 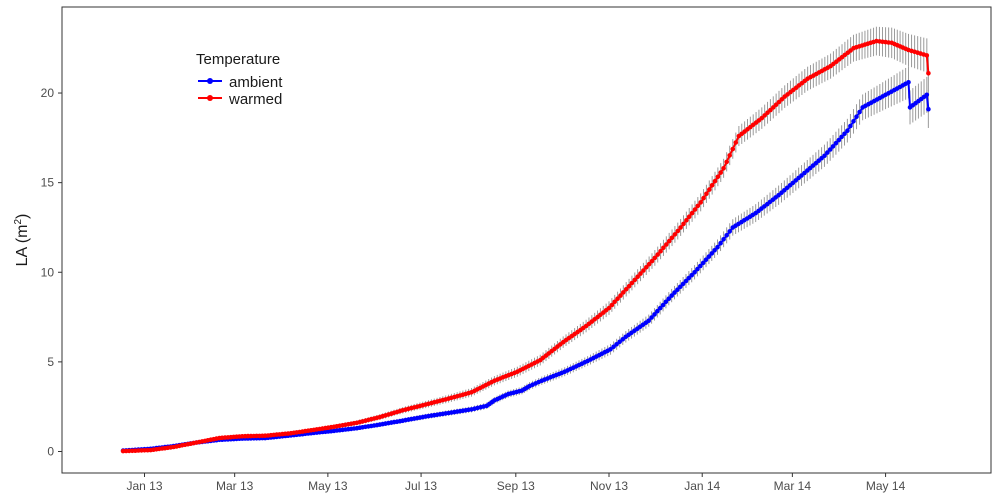 What do you see at coordinates (238, 59) in the screenshot?
I see `legend-title: Temperature` at bounding box center [238, 59].